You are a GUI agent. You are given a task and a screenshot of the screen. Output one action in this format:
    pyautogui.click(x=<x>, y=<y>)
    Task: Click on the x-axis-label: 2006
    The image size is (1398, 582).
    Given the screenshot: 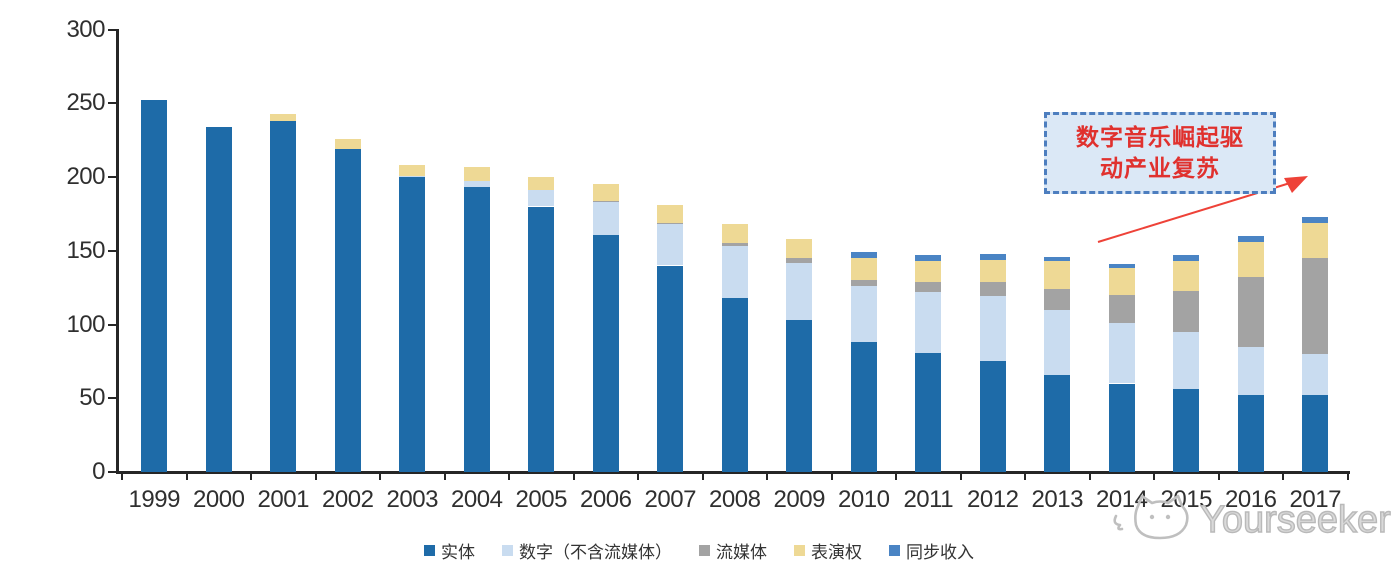 What is the action you would take?
    pyautogui.click(x=606, y=499)
    